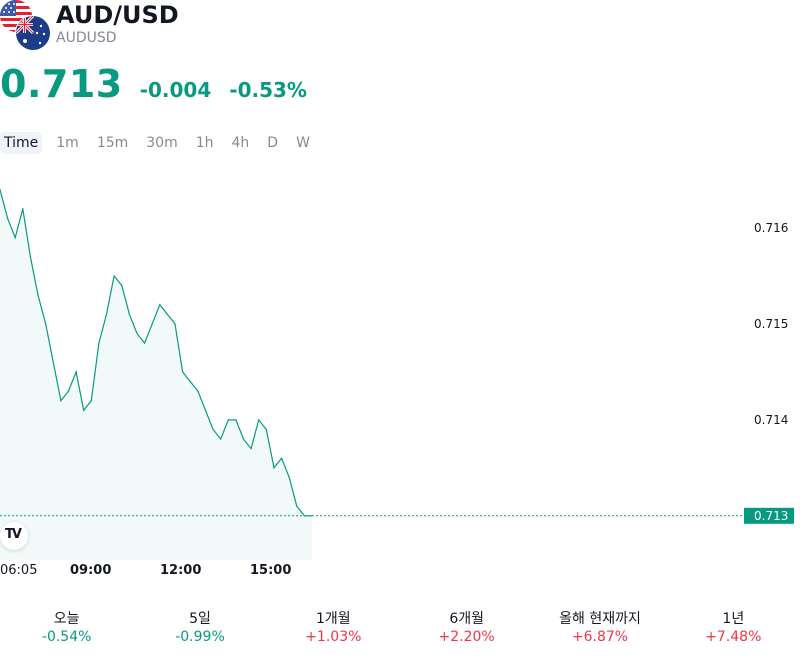 This screenshot has height=658, width=800. What do you see at coordinates (86, 38) in the screenshot?
I see `symbol-ticker: AUDUSD` at bounding box center [86, 38].